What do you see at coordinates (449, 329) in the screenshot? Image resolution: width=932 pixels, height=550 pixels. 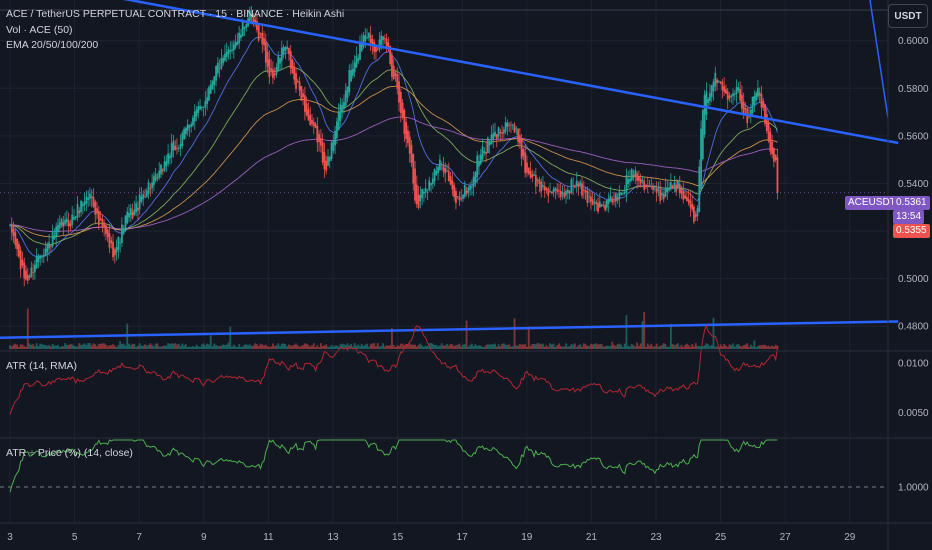 I see `trendline-lower` at bounding box center [449, 329].